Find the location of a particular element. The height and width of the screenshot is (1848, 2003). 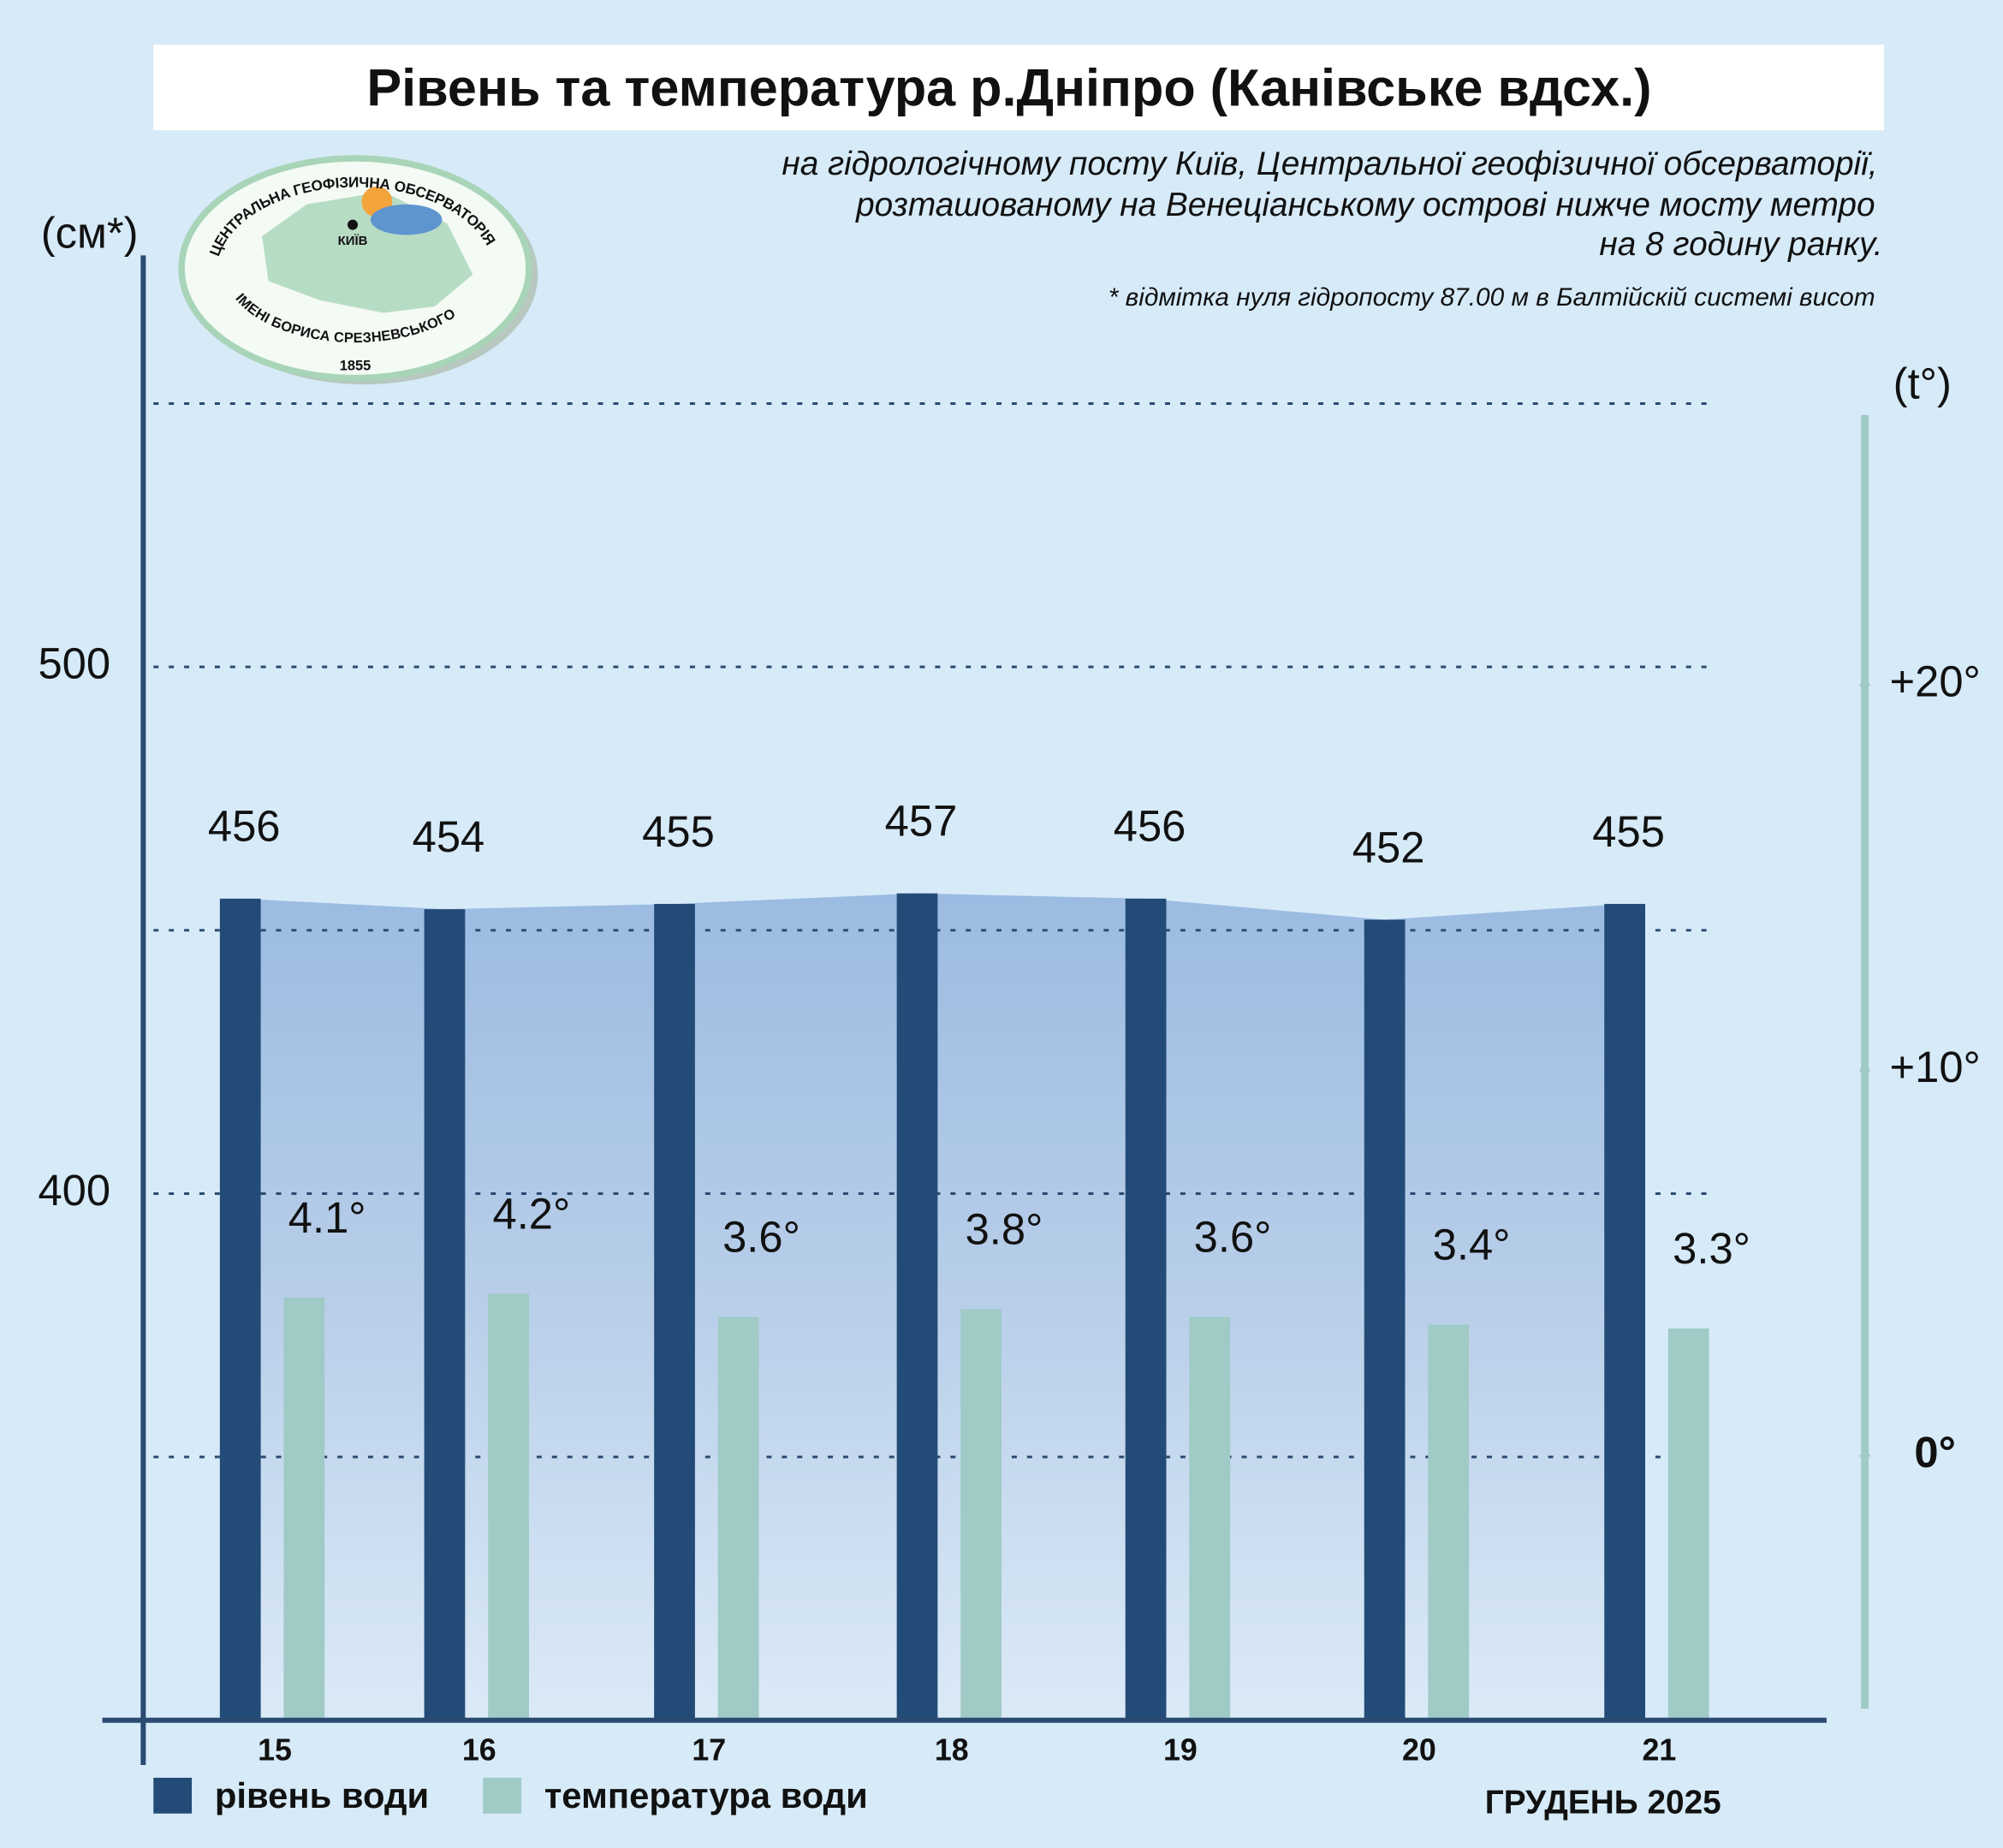

logo-year: 1855 is located at coordinates (356, 367).